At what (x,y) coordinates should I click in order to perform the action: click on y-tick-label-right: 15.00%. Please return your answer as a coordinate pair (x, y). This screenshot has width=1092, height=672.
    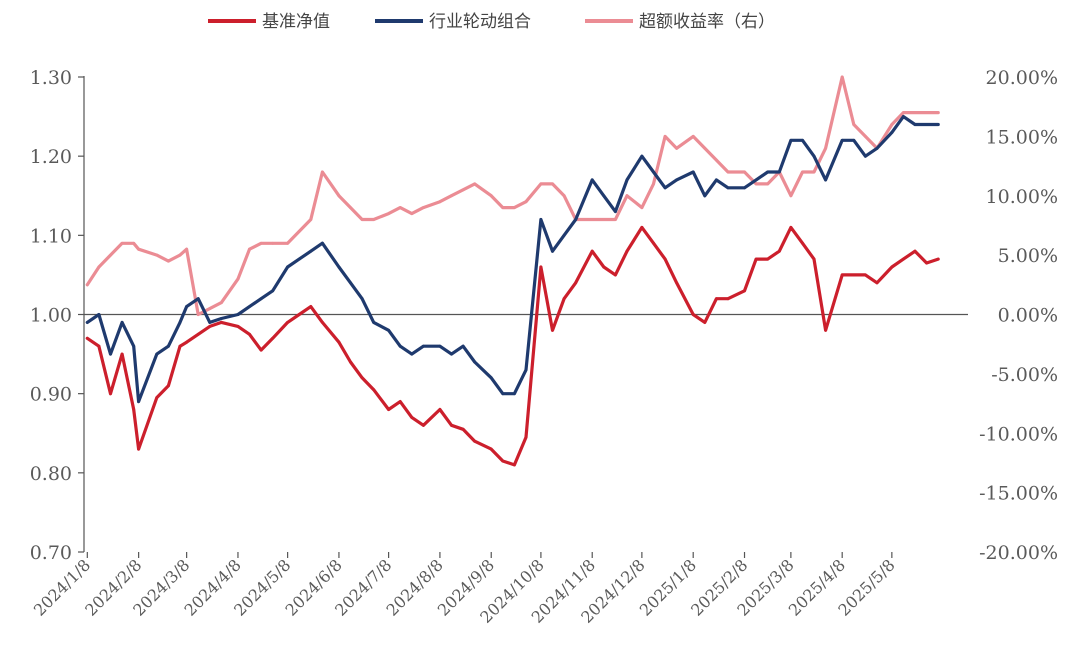
    Looking at the image, I should click on (1022, 137).